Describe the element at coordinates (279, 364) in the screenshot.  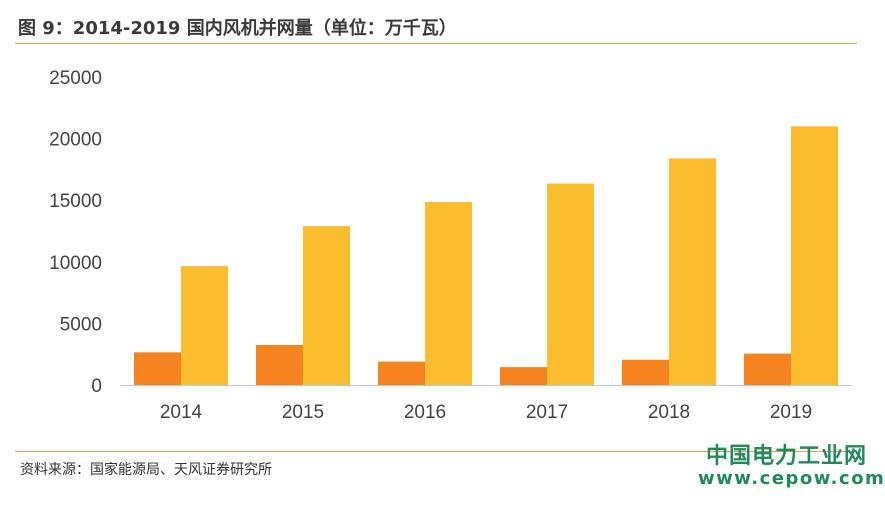
I see `bar-series-1-2015` at that location.